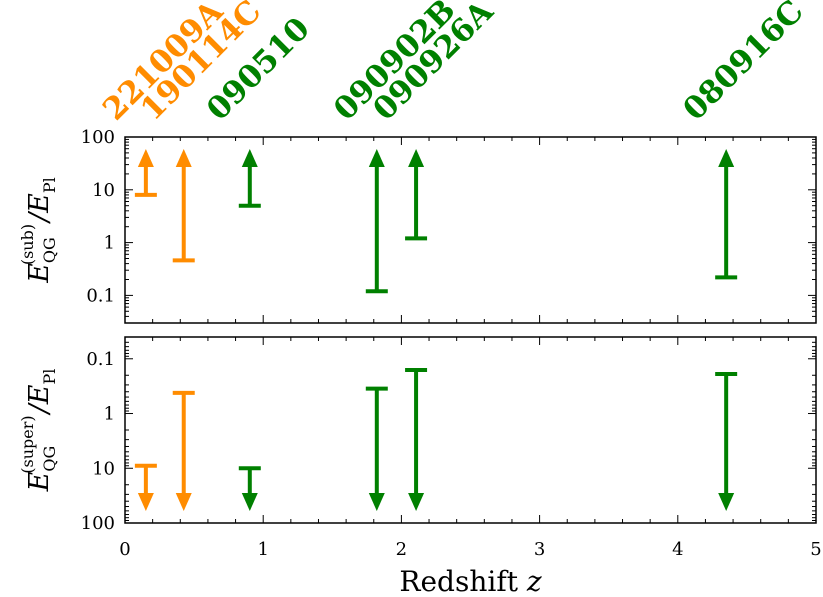 The width and height of the screenshot is (823, 597). I want to click on x-axis-title: Redshift z, so click(470, 581).